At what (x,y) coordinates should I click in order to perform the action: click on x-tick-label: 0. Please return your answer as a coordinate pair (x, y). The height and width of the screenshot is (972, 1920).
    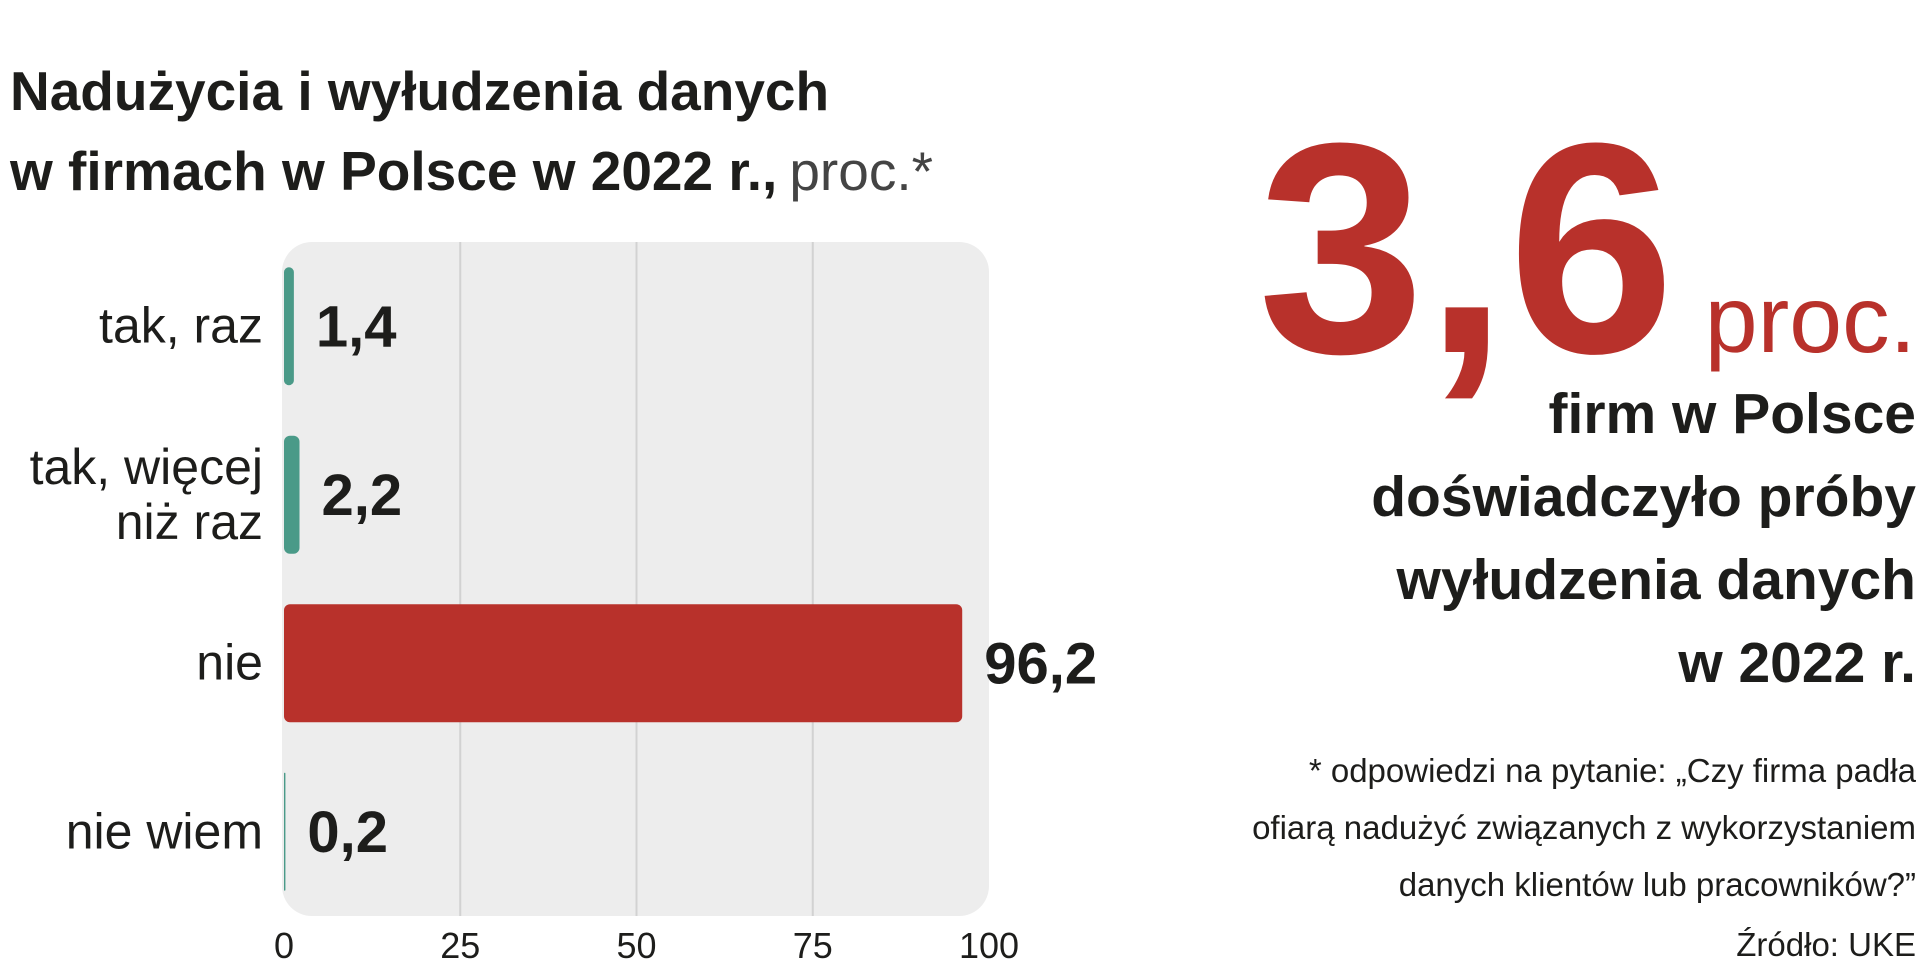
    Looking at the image, I should click on (284, 945).